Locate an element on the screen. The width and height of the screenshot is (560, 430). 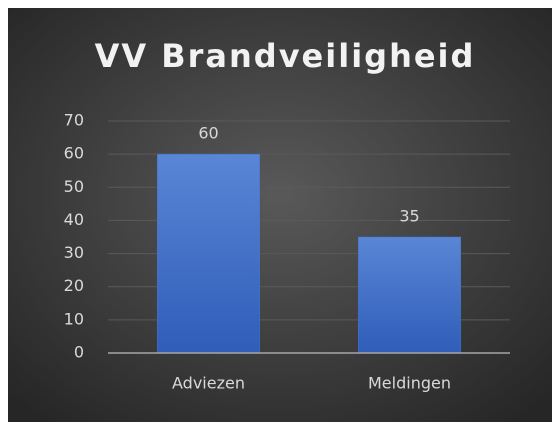
y-tick-label: 20 is located at coordinates (74, 285).